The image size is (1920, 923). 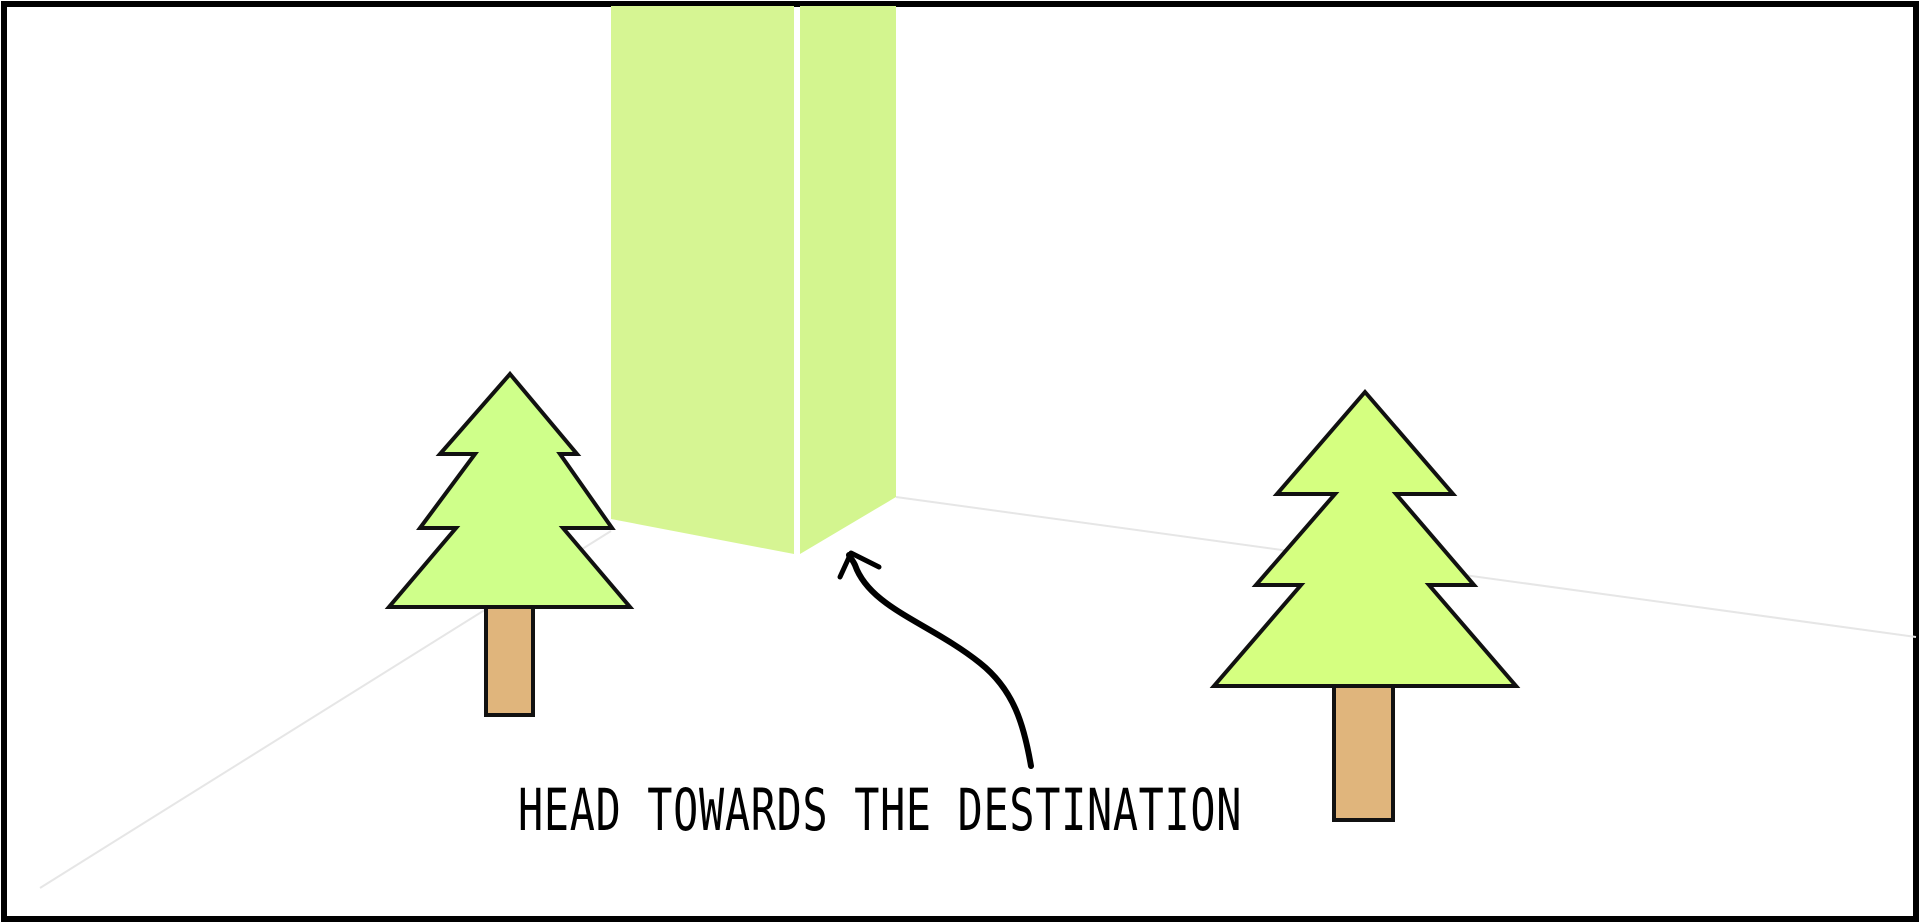 What do you see at coordinates (848, 280) in the screenshot?
I see `pillar-right-face` at bounding box center [848, 280].